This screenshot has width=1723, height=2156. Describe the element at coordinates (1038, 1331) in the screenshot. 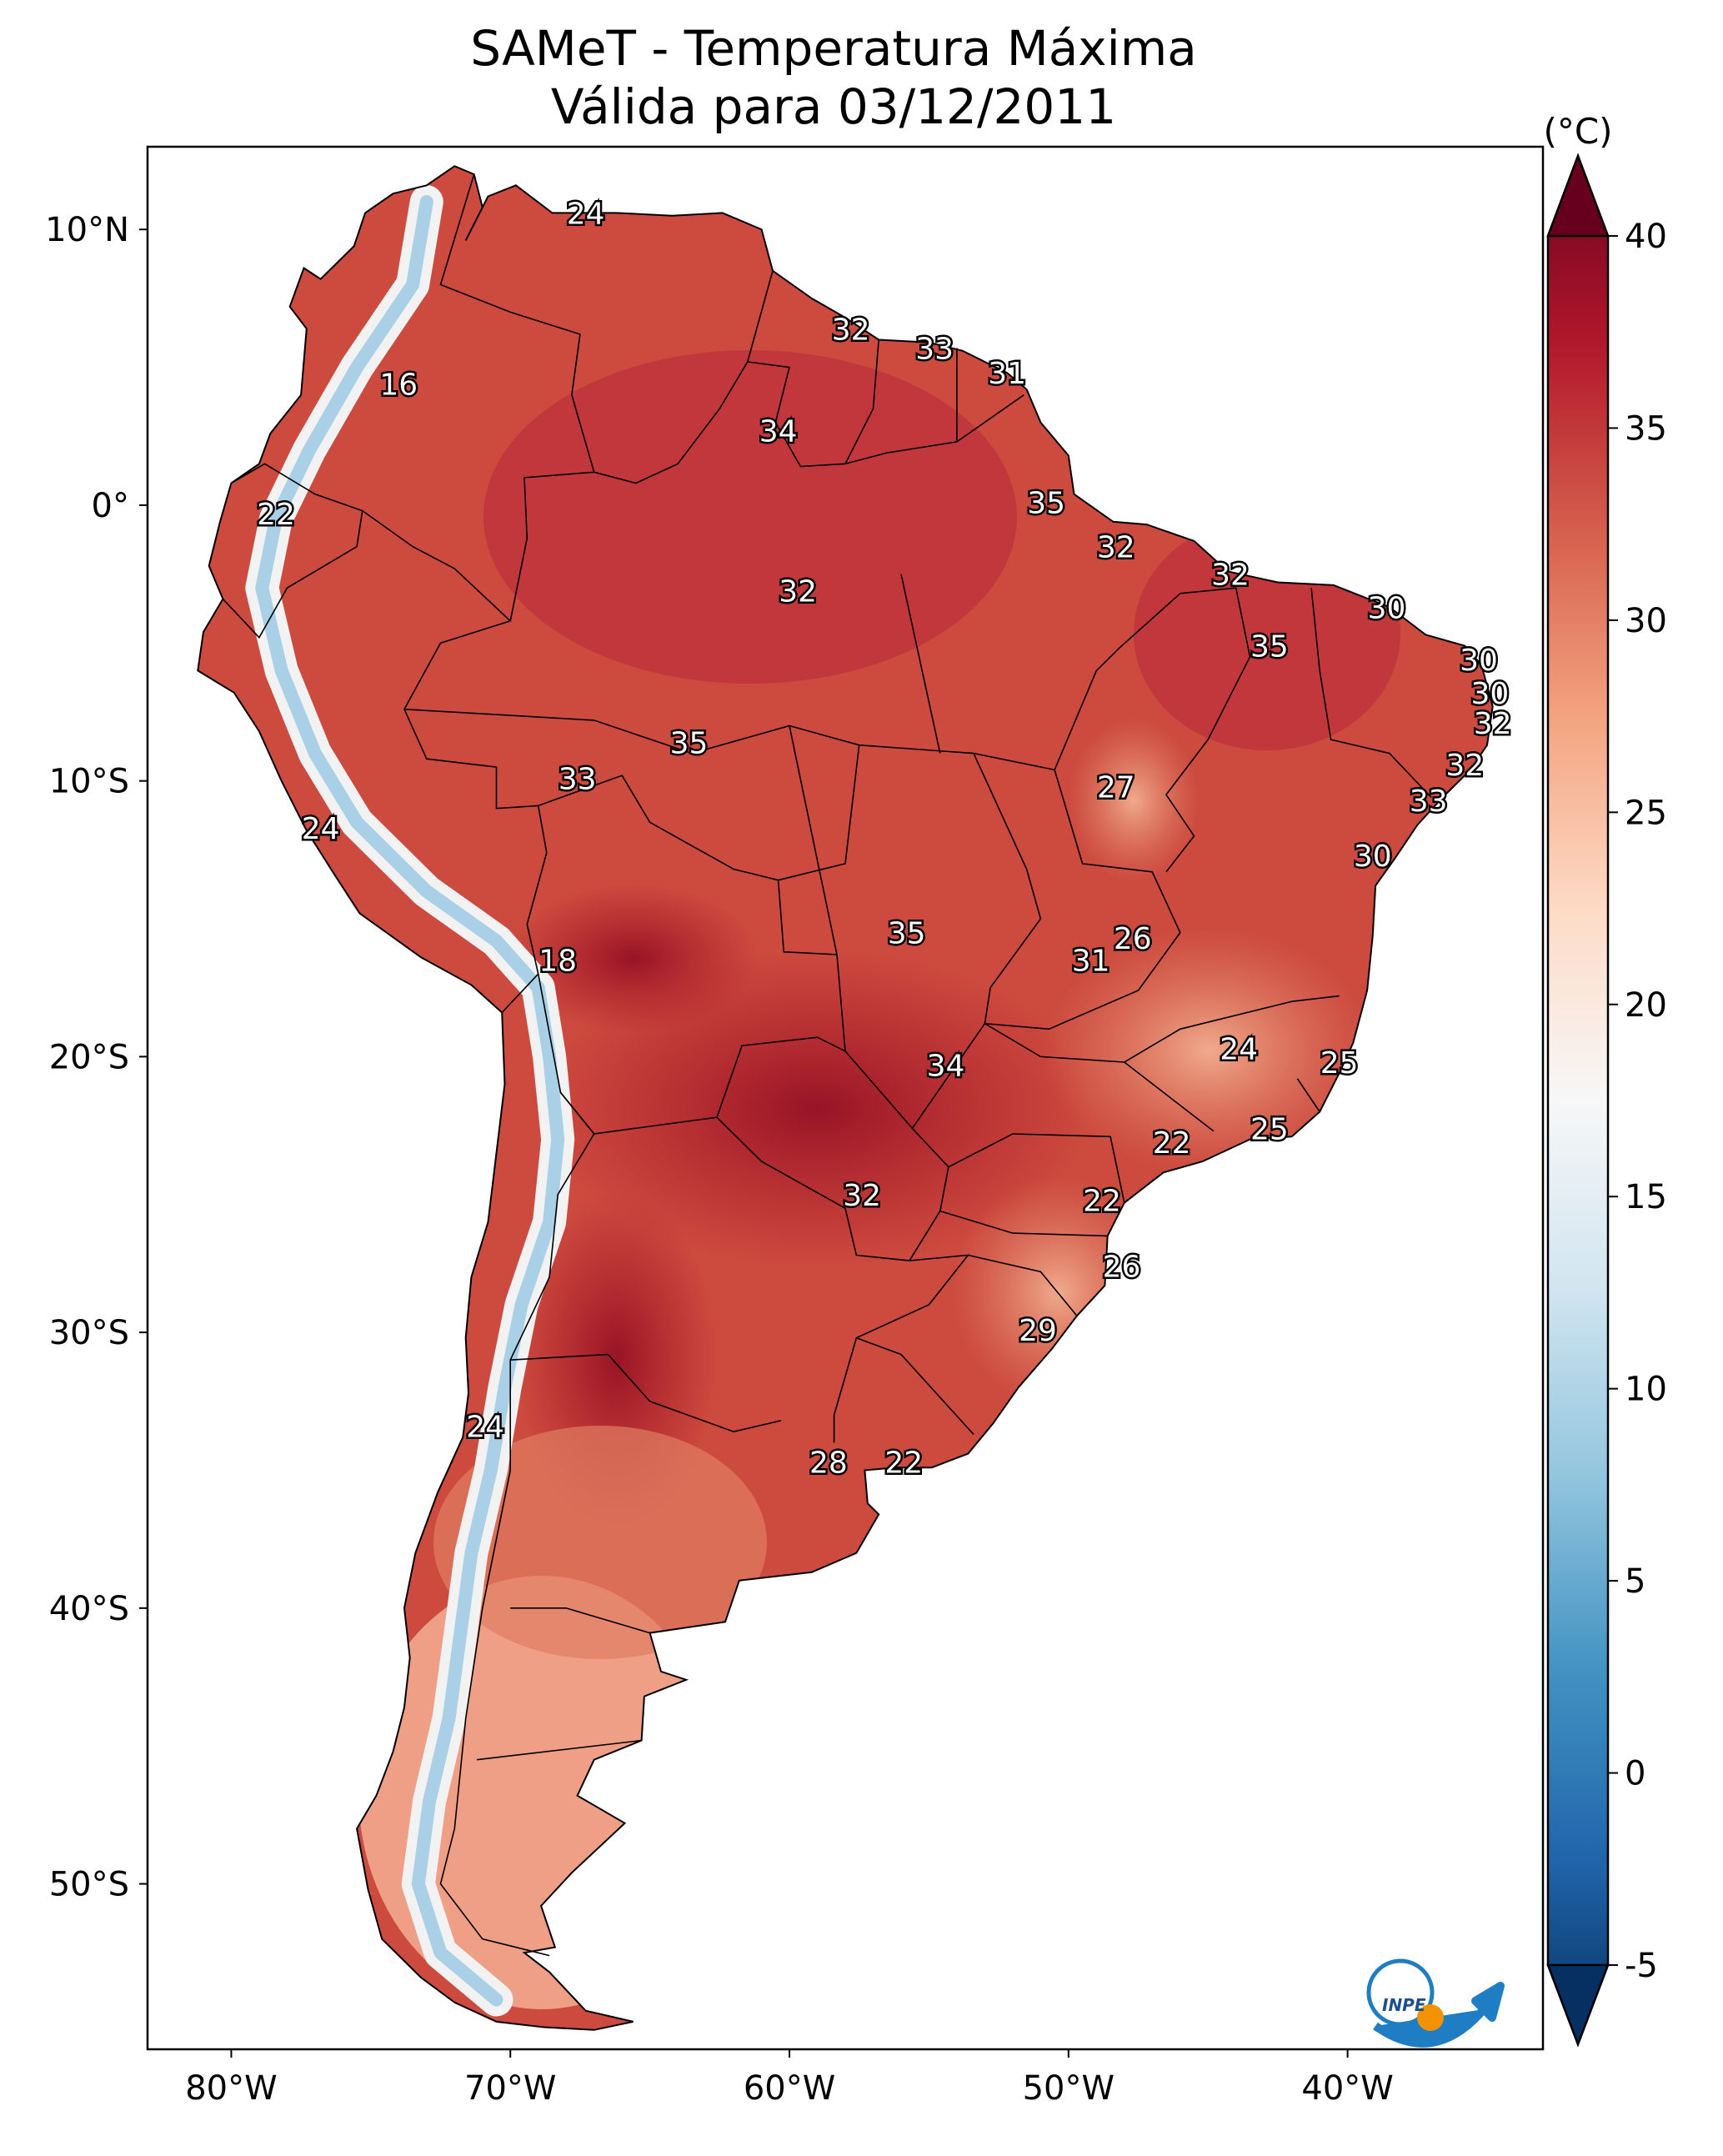

I see `temperature-label: 29` at that location.